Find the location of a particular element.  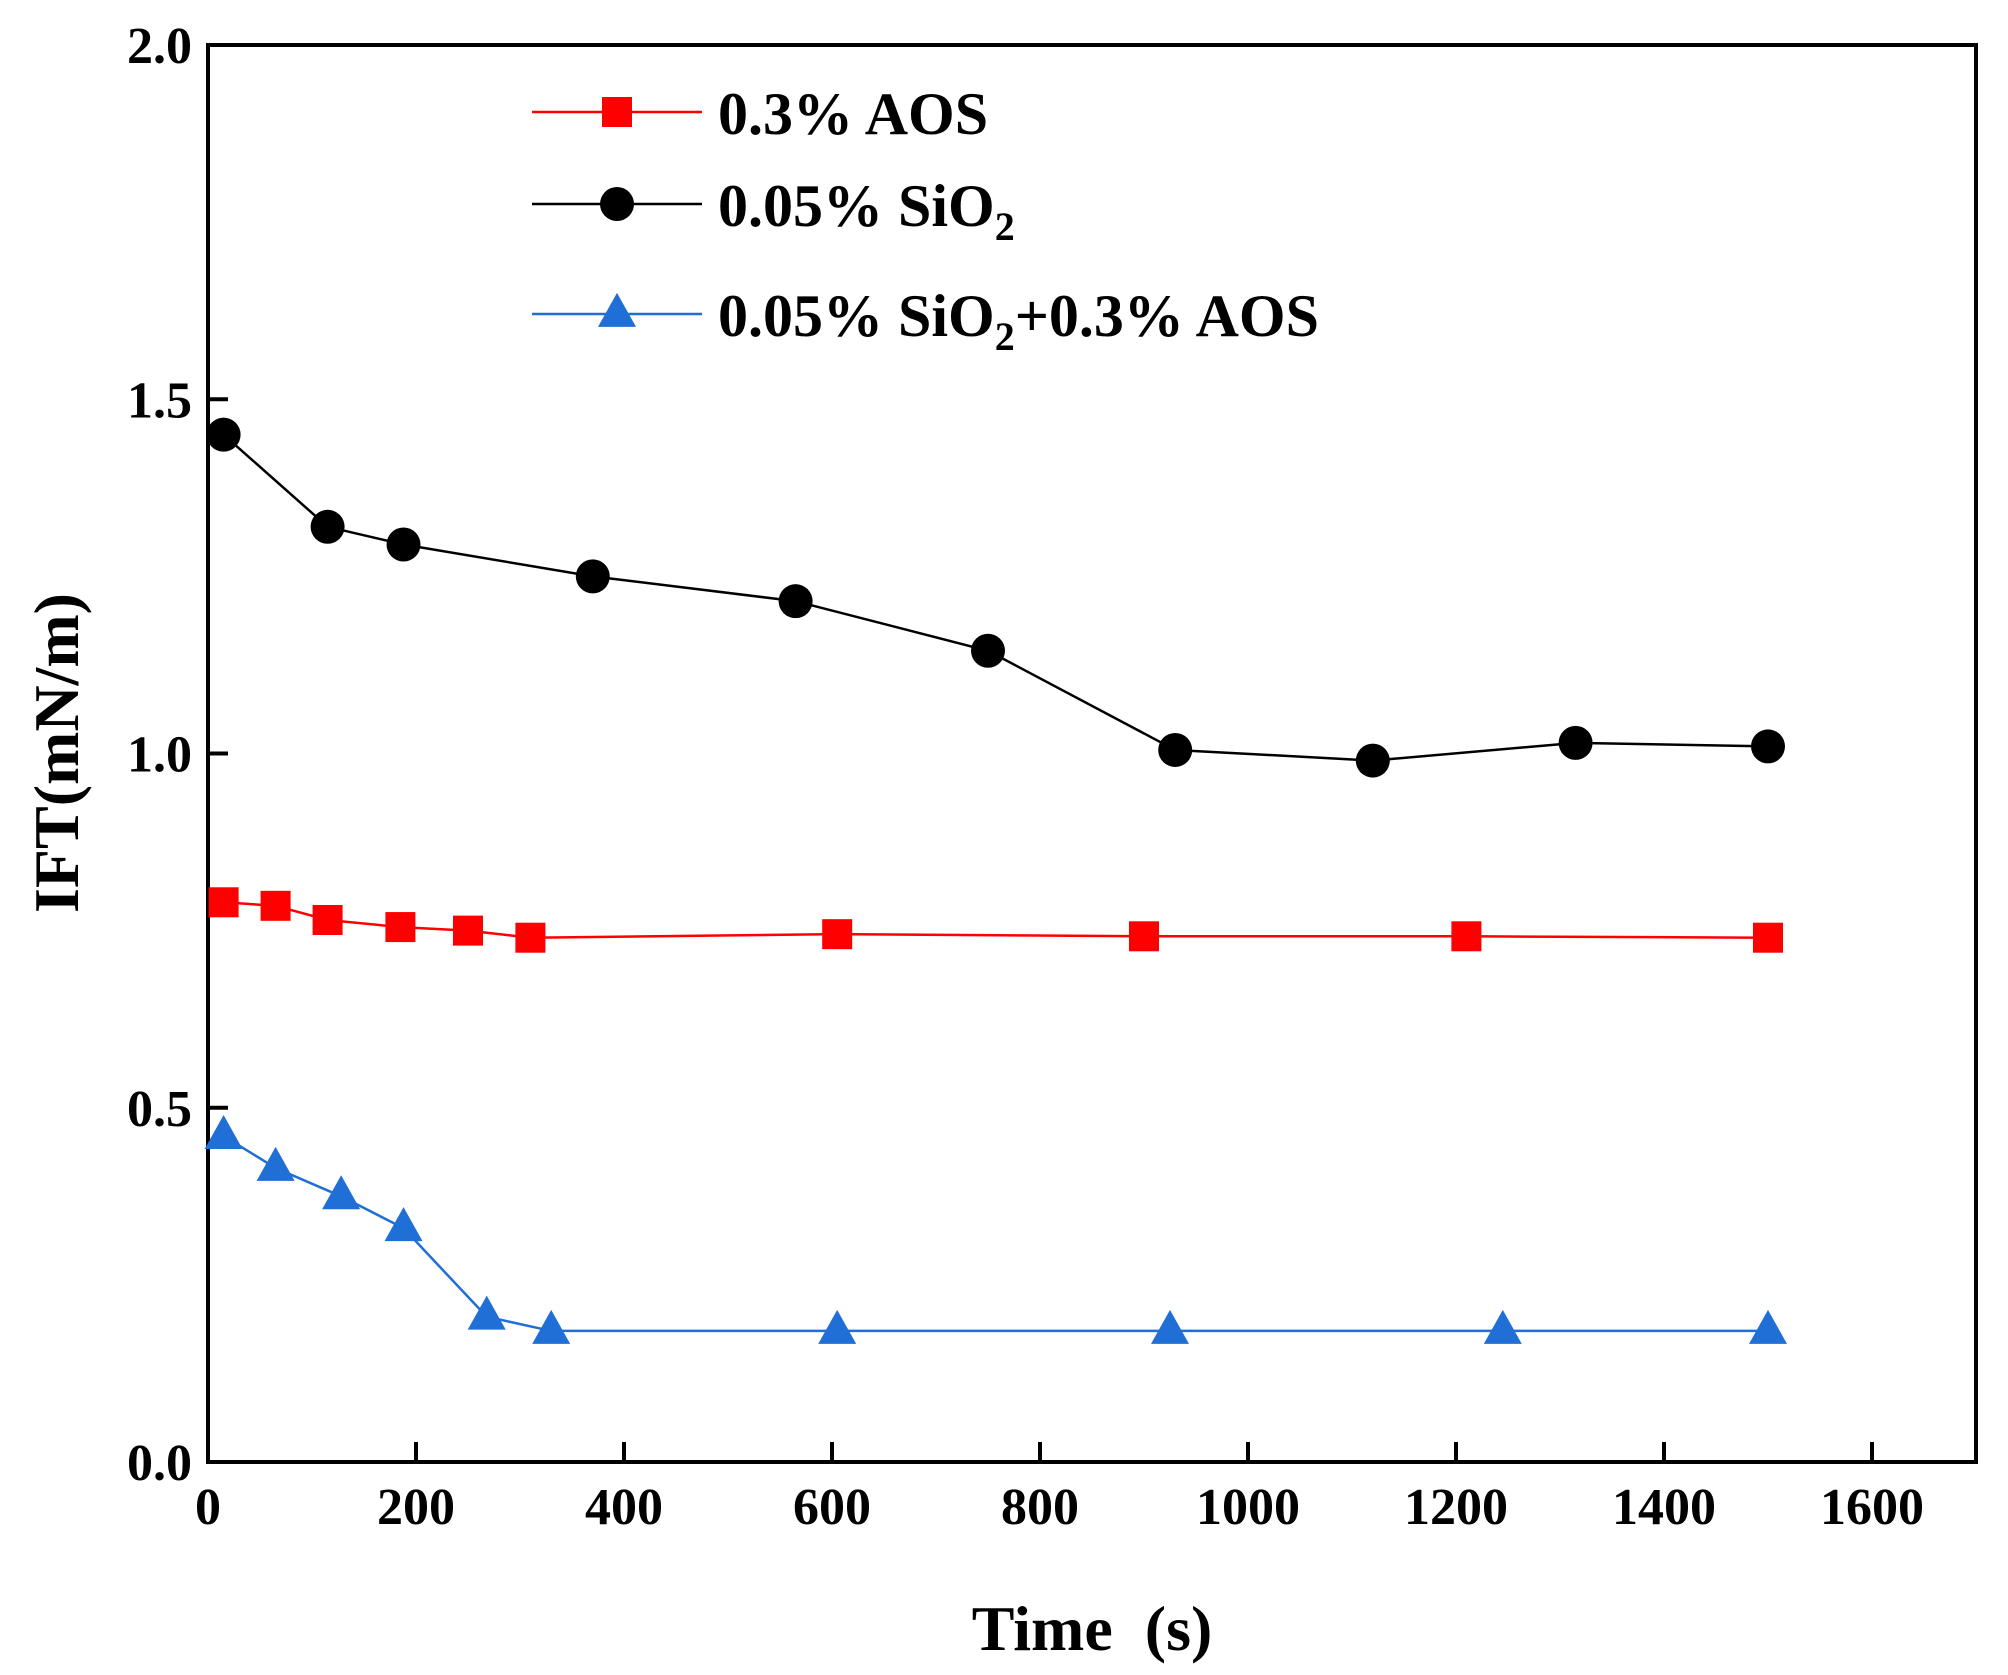

x-tick-label: 200 is located at coordinates (416, 1507).